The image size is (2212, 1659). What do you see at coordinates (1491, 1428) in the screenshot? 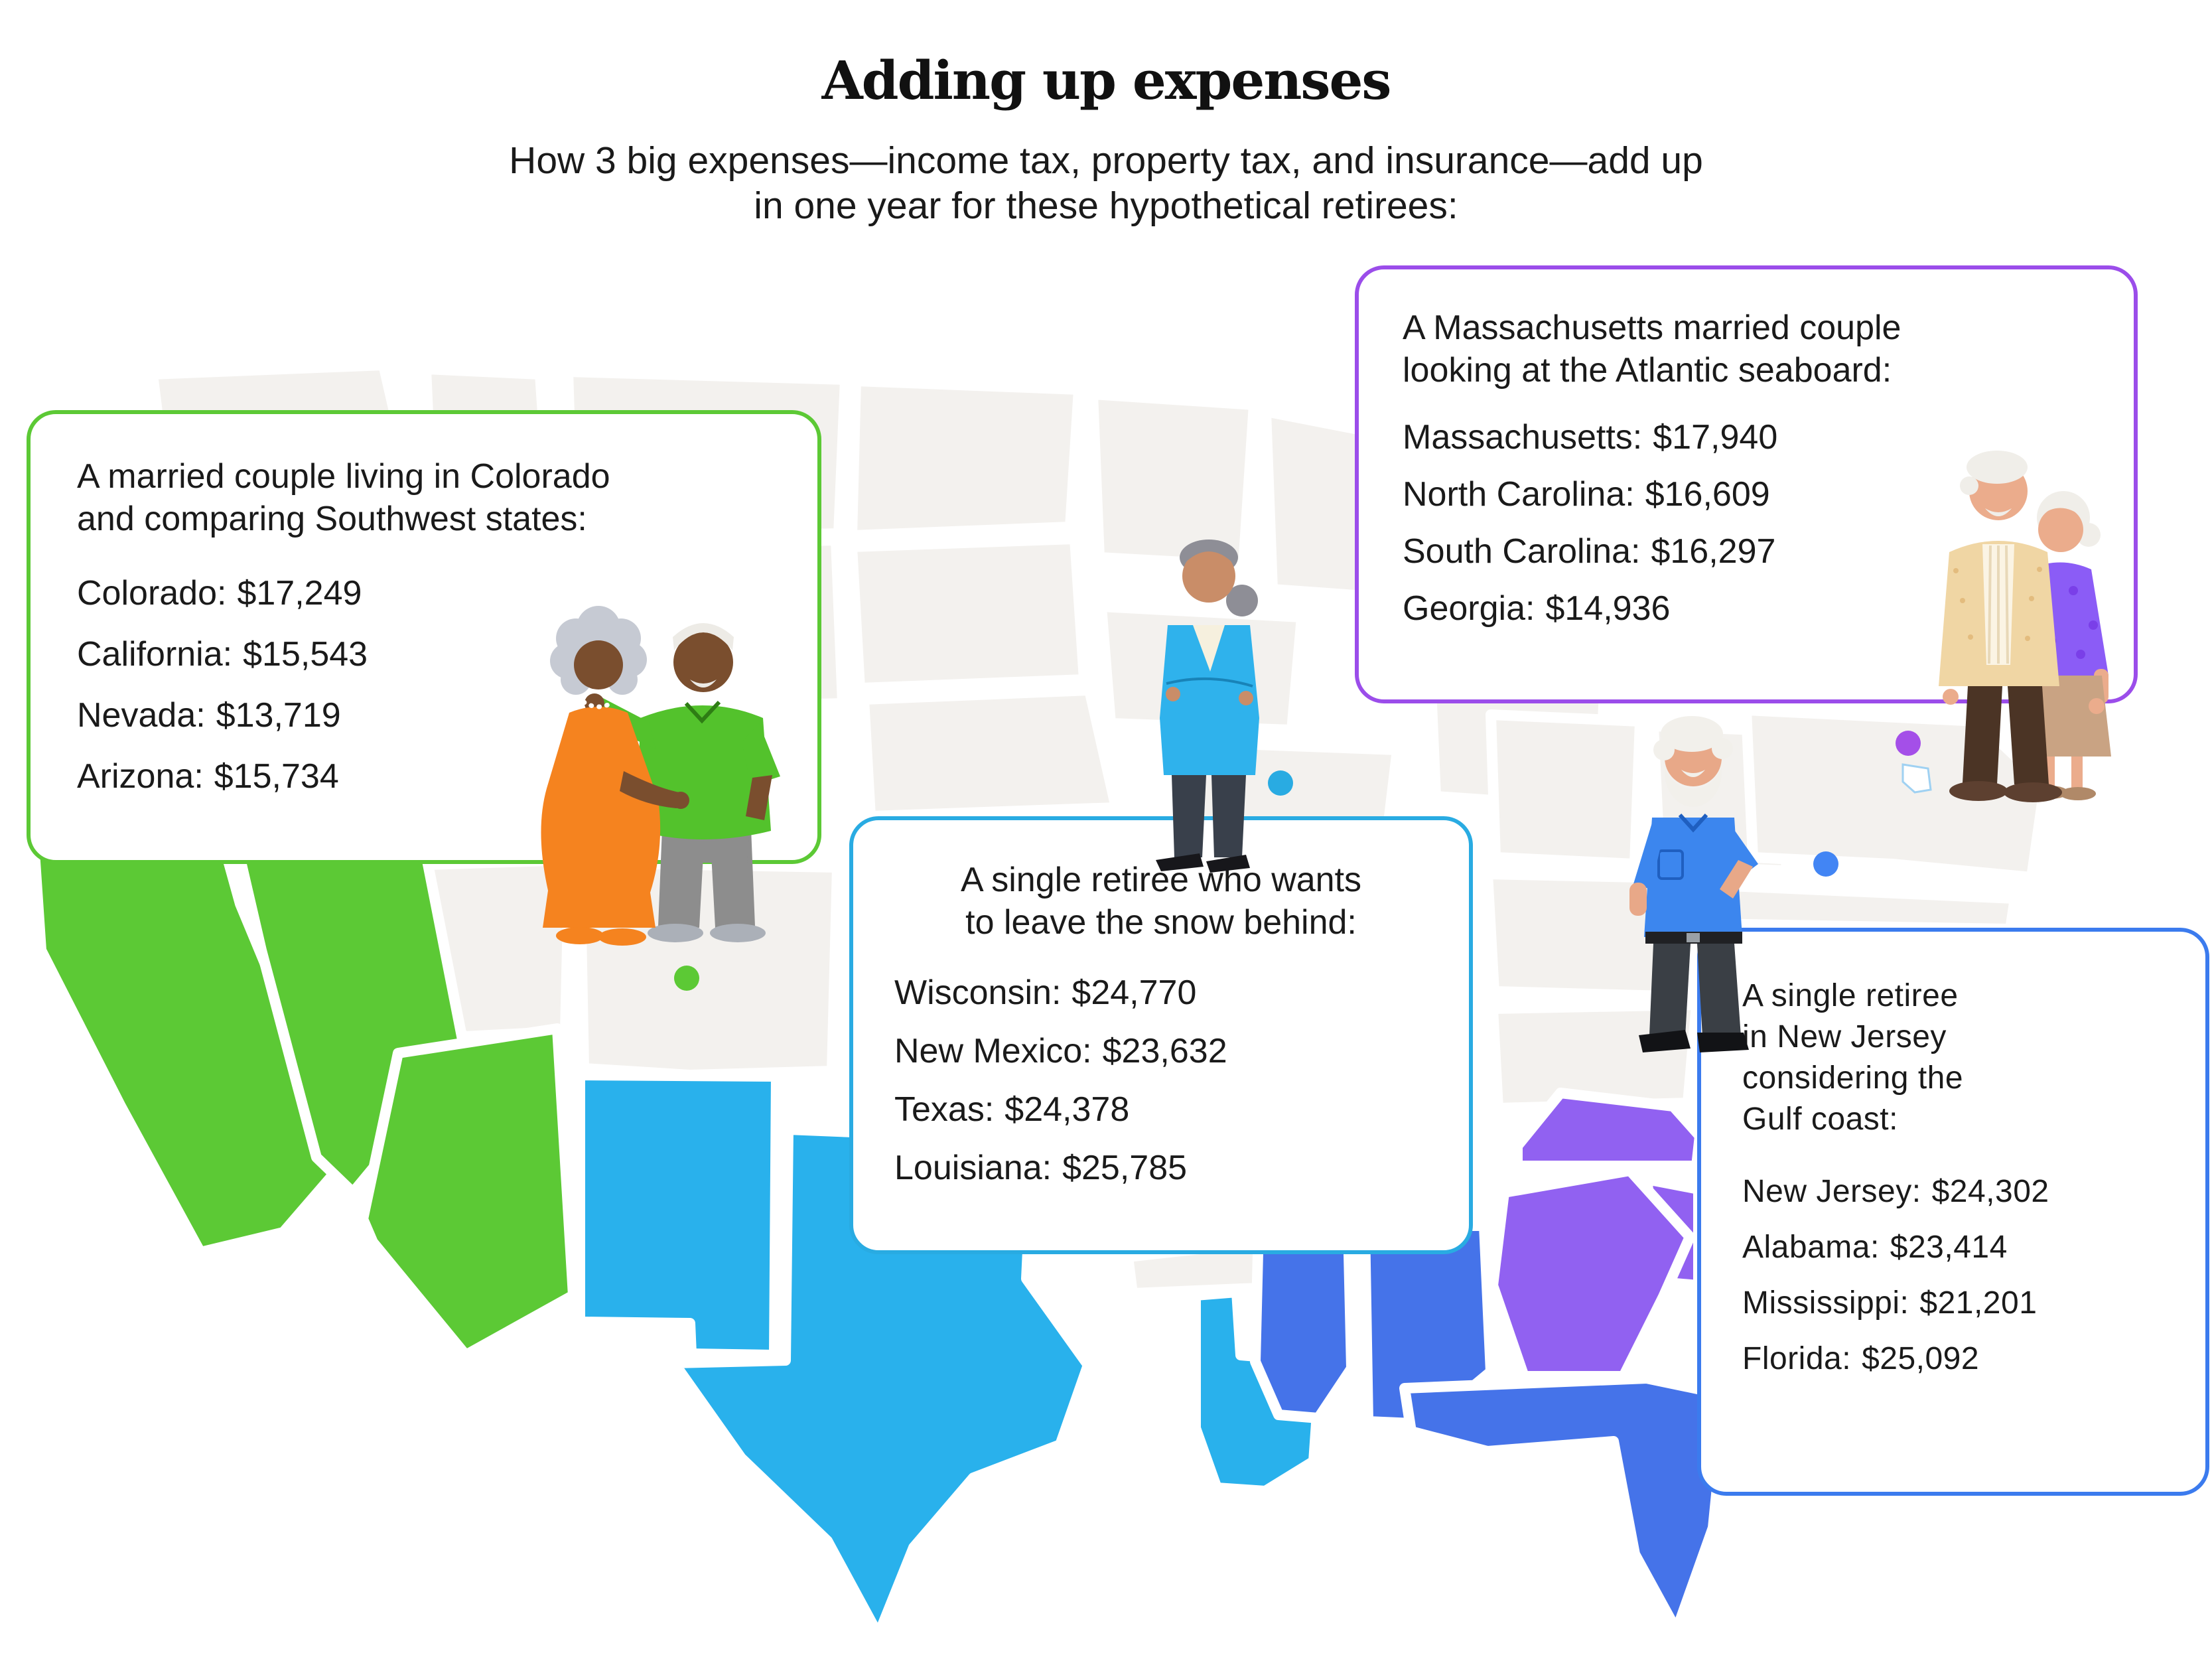
I see `map-royal-blue-states` at bounding box center [1491, 1428].